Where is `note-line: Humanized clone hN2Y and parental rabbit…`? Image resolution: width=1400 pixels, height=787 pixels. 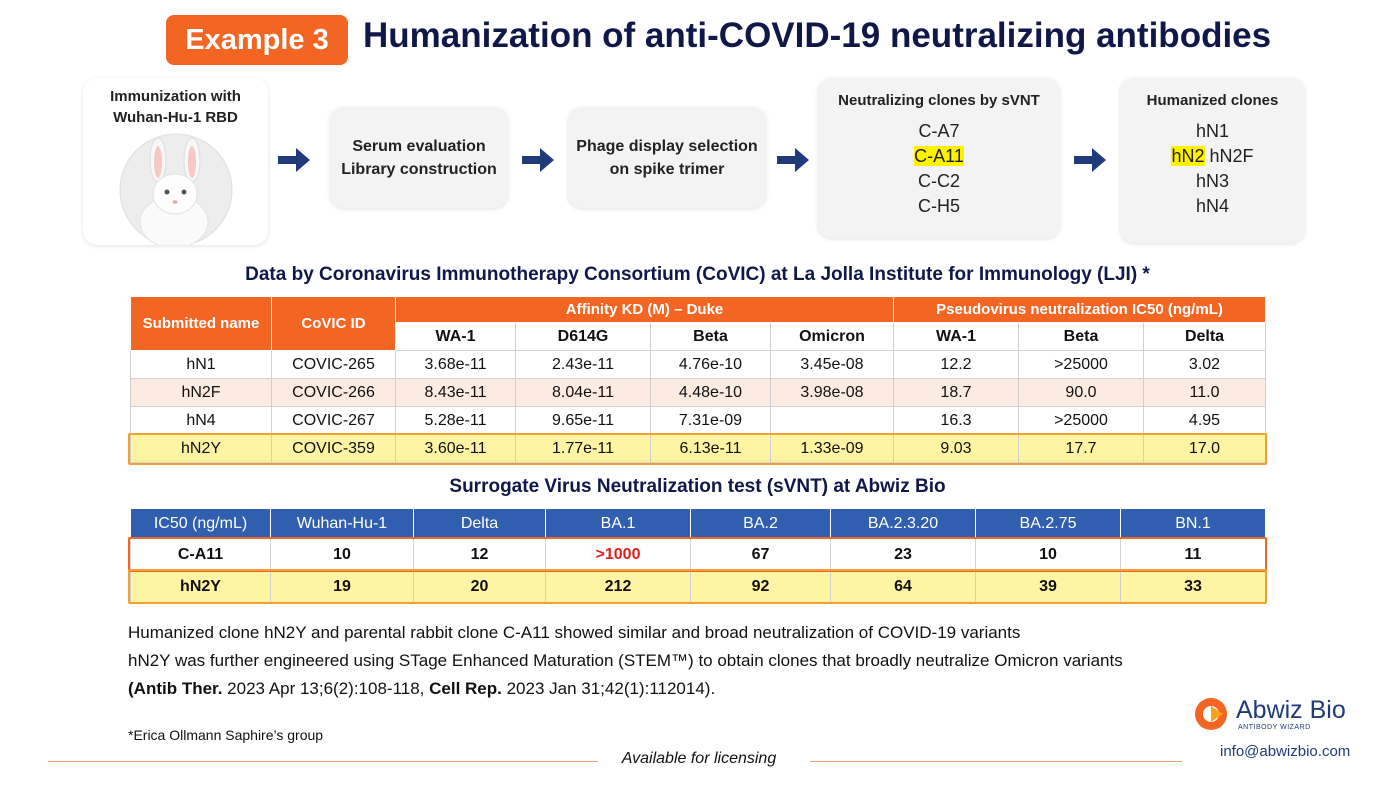 note-line: Humanized clone hN2Y and parental rabbit… is located at coordinates (574, 632).